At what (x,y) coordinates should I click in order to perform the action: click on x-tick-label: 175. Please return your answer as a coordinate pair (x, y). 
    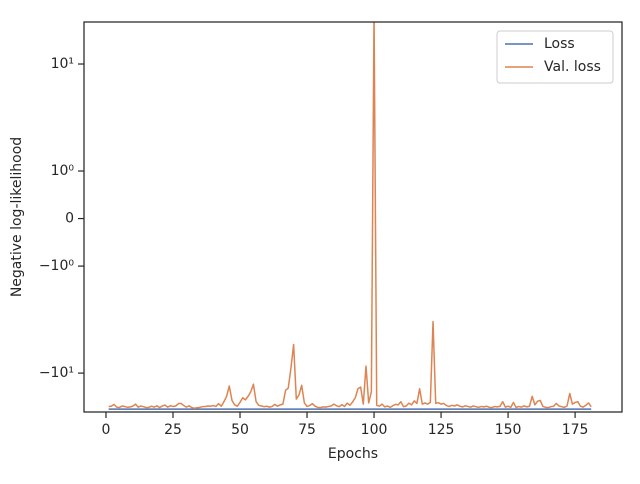
    Looking at the image, I should click on (575, 430).